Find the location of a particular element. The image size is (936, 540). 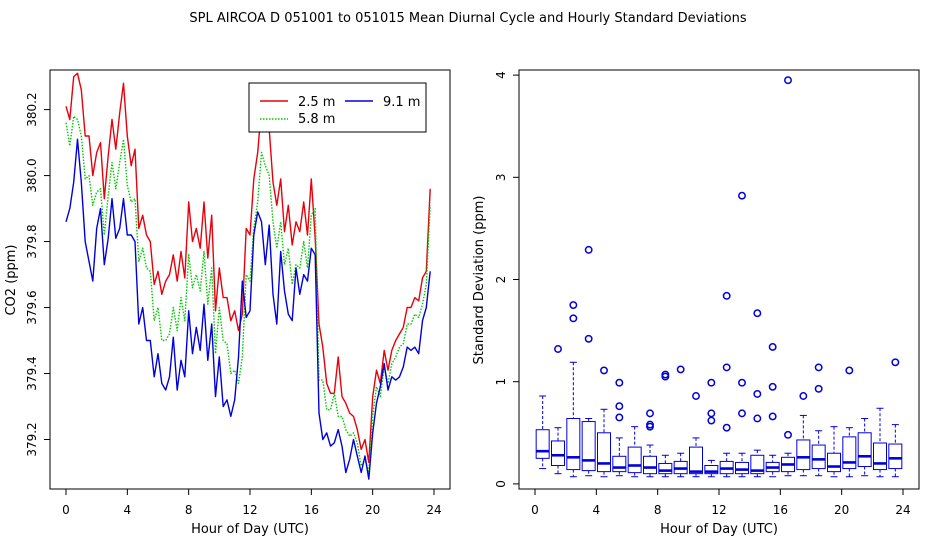

co2-ytick-label-380-2: 380.2 is located at coordinates (32, 109).